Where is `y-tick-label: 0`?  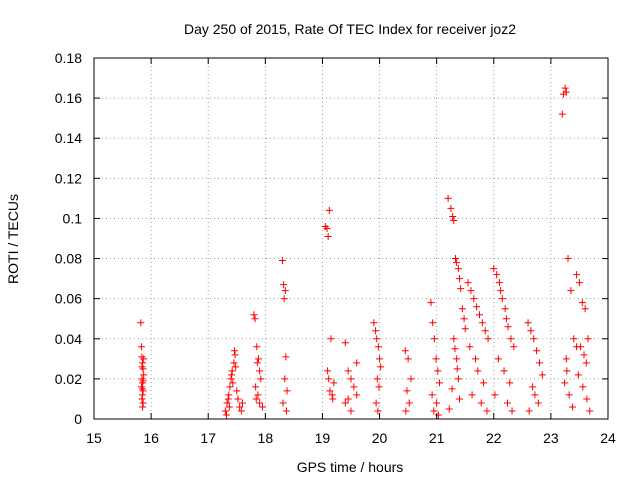 y-tick-label: 0 is located at coordinates (78, 419).